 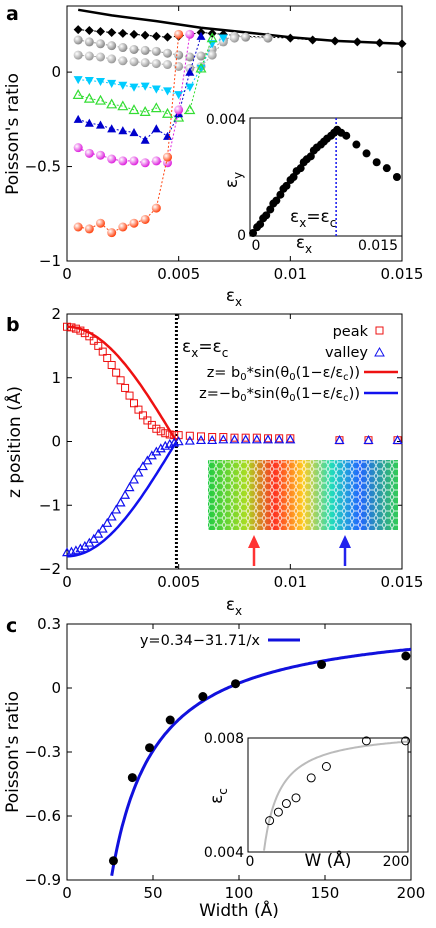 I want to click on y-tick-label: 0.3, so click(x=49, y=624).